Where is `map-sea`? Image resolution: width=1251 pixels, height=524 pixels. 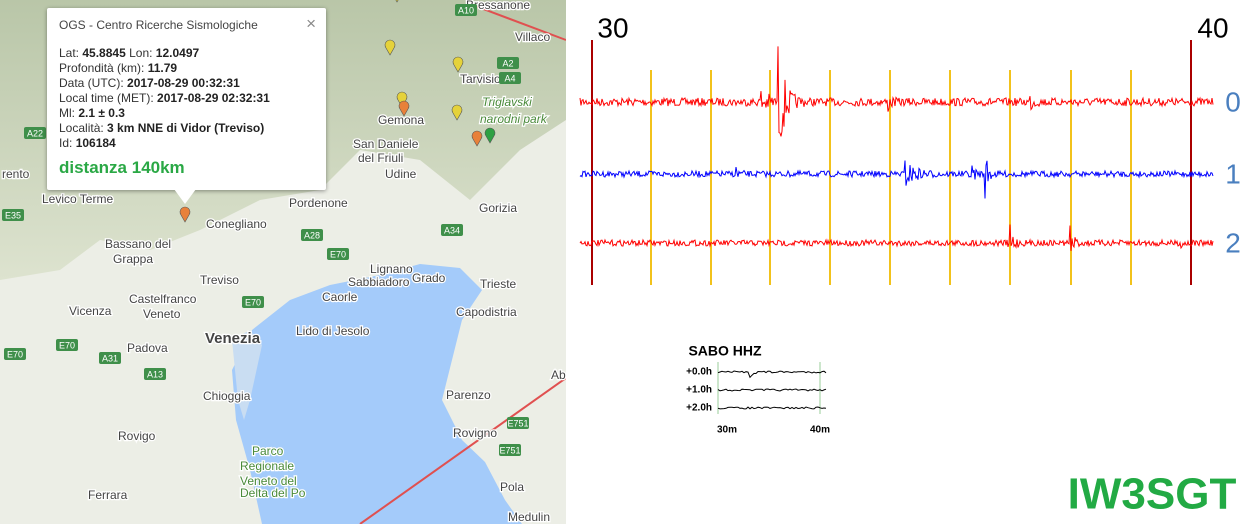 map-sea is located at coordinates (377, 394).